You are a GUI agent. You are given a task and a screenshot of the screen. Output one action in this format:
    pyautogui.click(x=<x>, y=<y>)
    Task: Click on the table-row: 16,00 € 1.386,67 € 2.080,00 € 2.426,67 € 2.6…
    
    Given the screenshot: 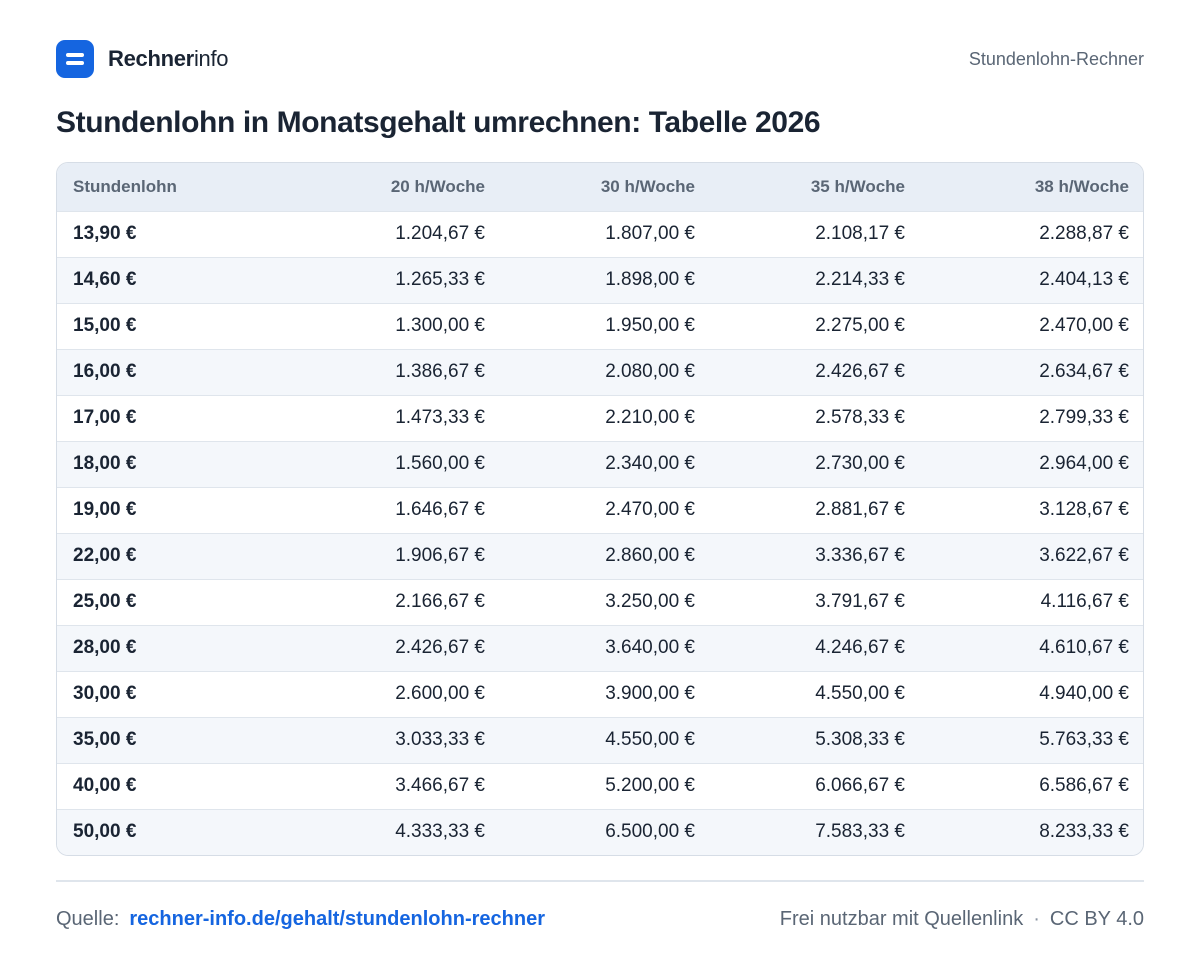 What is the action you would take?
    pyautogui.click(x=600, y=372)
    